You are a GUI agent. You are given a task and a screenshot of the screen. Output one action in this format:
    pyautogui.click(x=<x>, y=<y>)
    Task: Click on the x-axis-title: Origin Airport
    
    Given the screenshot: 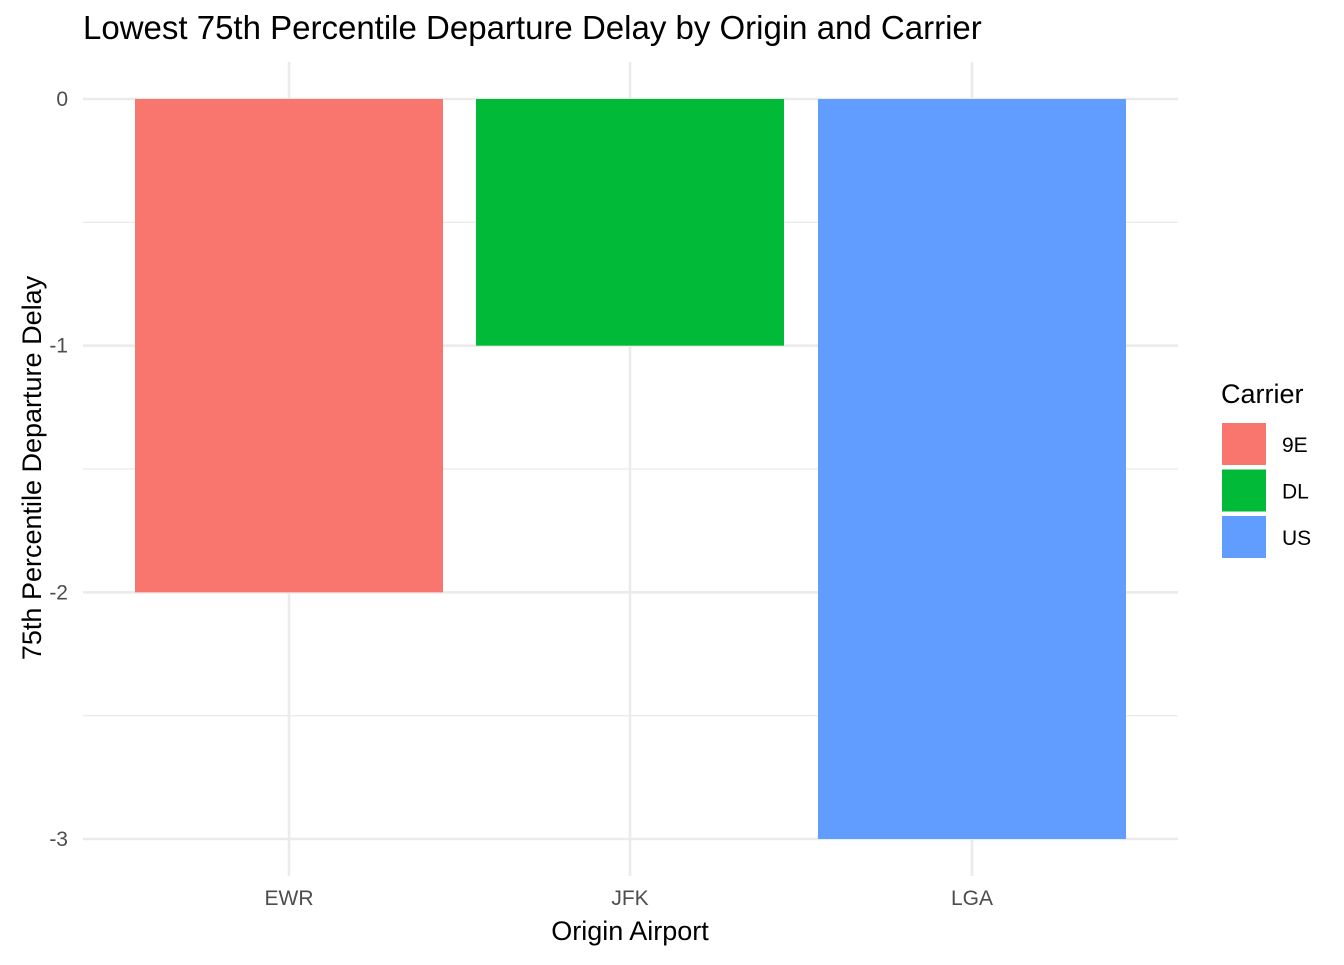 What is the action you would take?
    pyautogui.click(x=630, y=931)
    